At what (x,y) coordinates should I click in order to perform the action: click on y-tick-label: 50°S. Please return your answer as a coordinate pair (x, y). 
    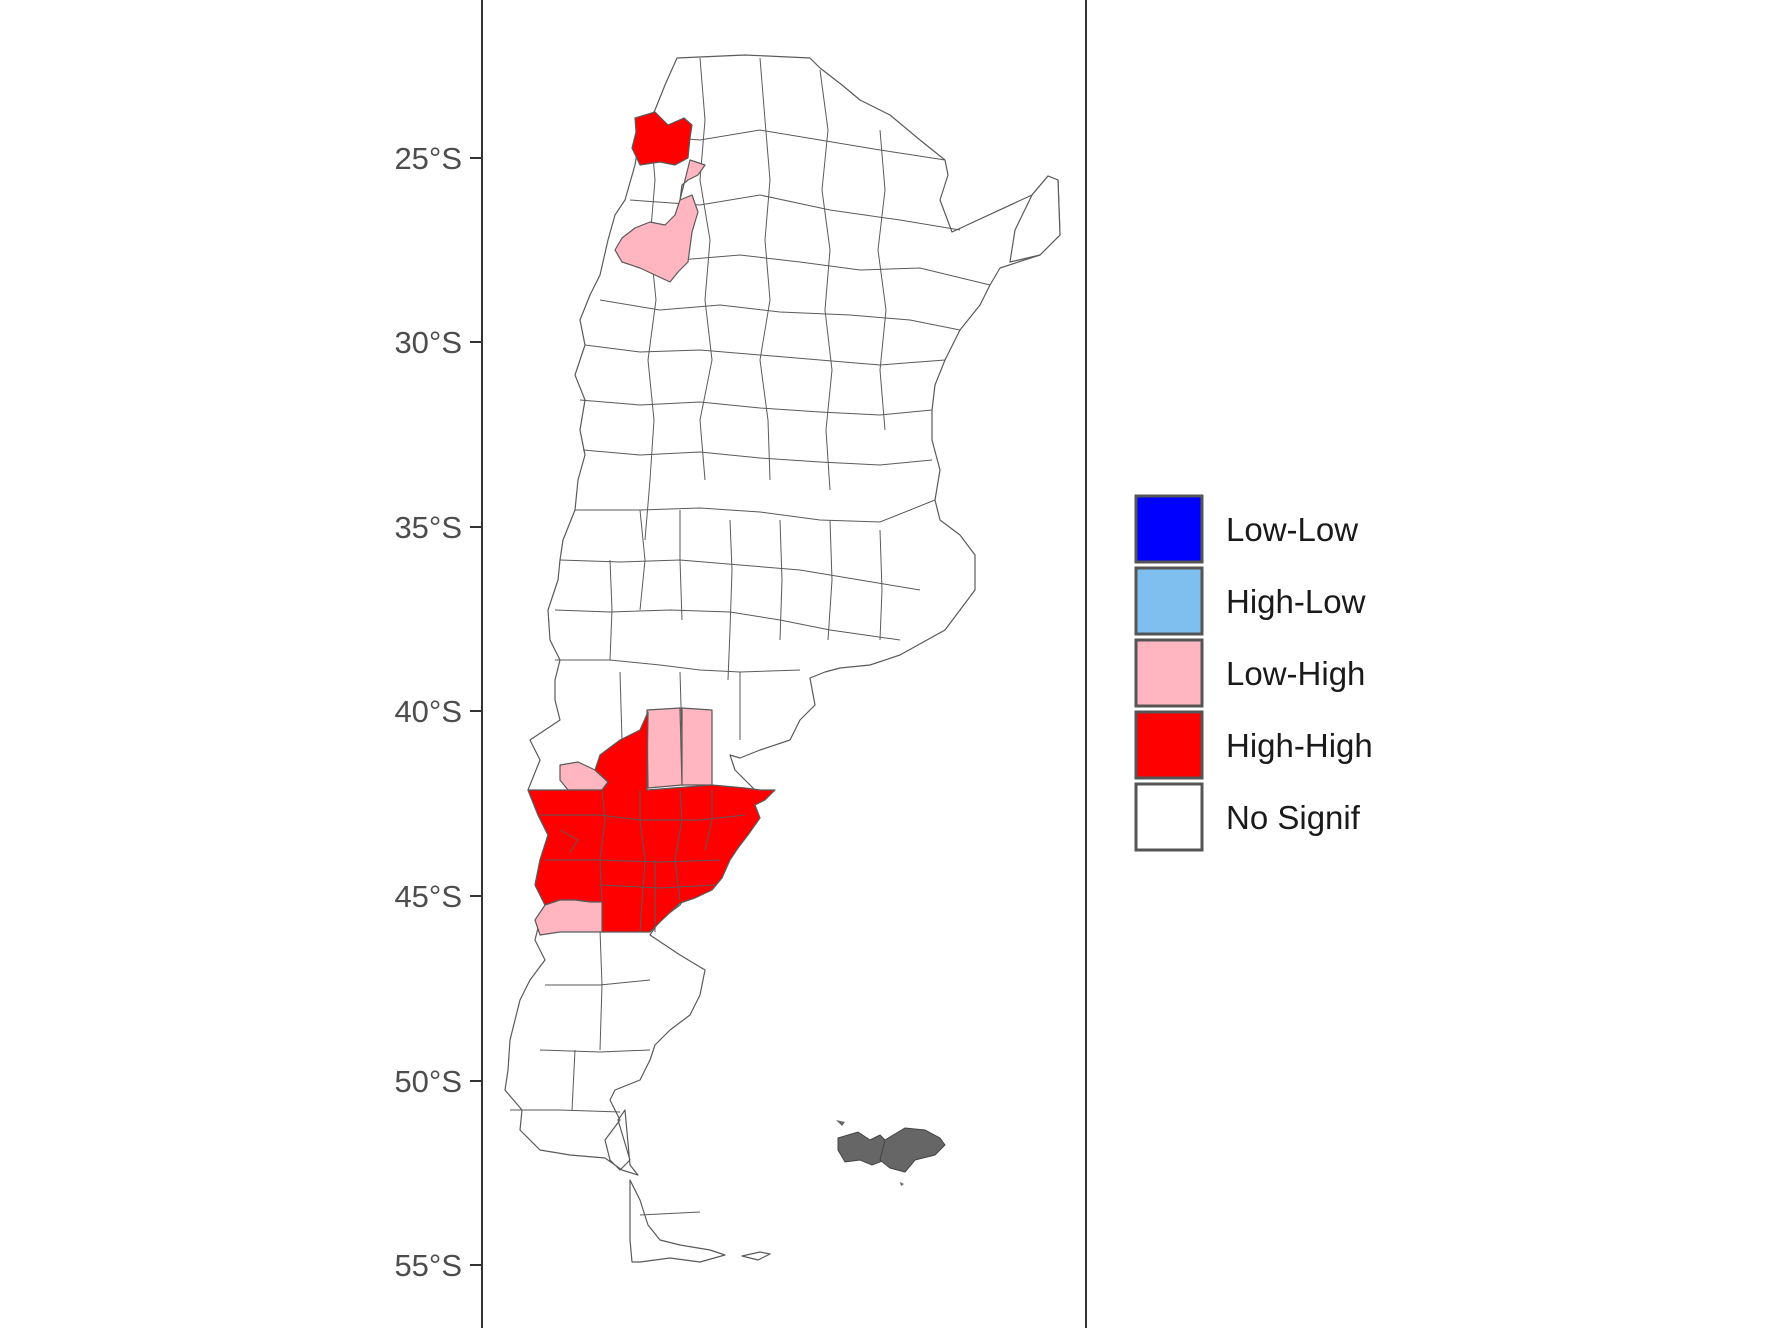
    Looking at the image, I should click on (428, 1081).